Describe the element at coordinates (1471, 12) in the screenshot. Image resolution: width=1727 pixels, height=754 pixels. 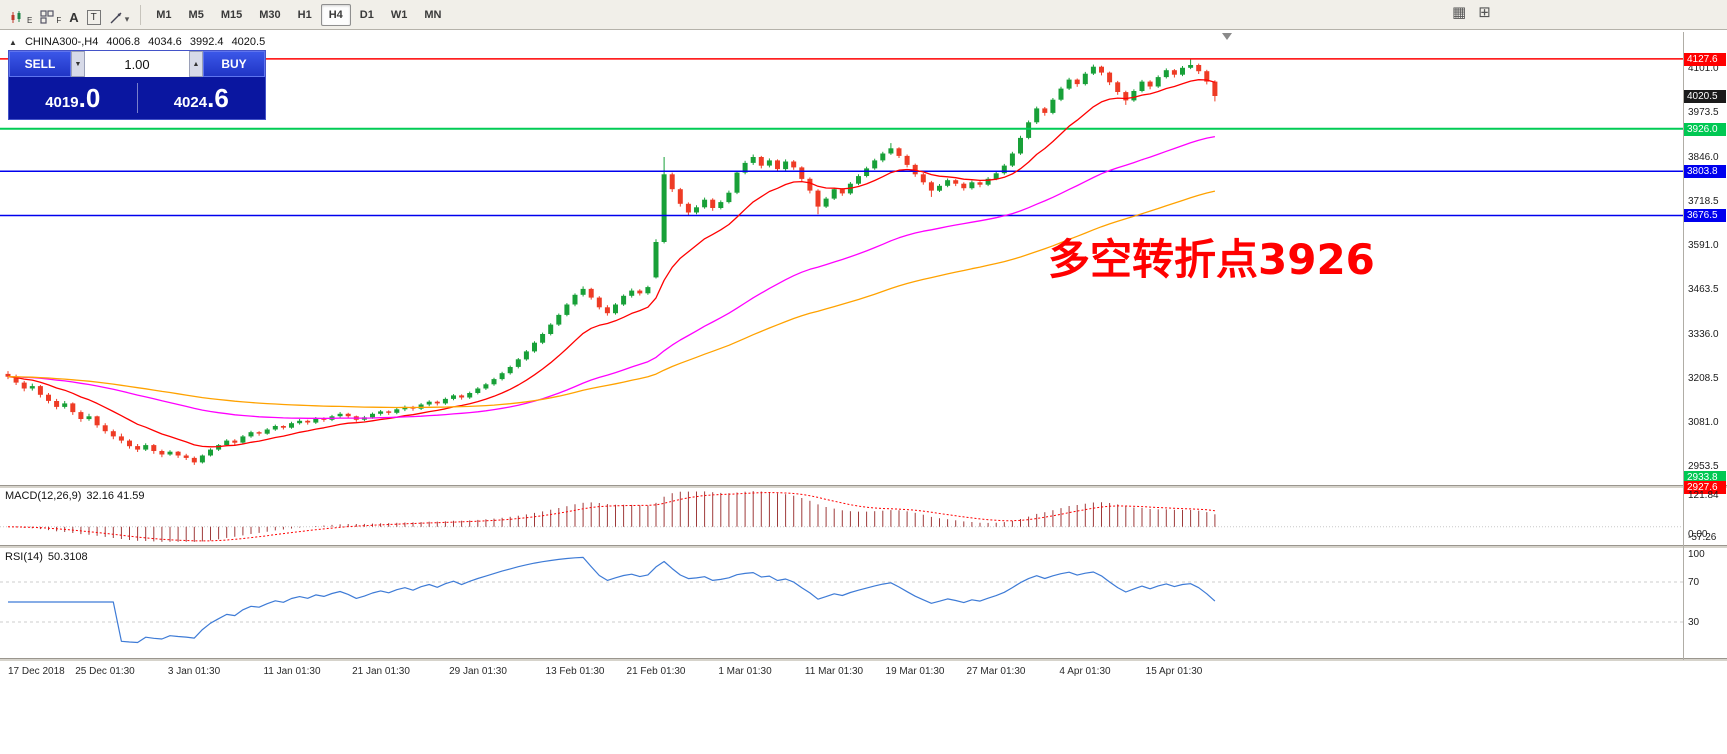
I see `toolbar-right-group: ▦ ⊞` at that location.